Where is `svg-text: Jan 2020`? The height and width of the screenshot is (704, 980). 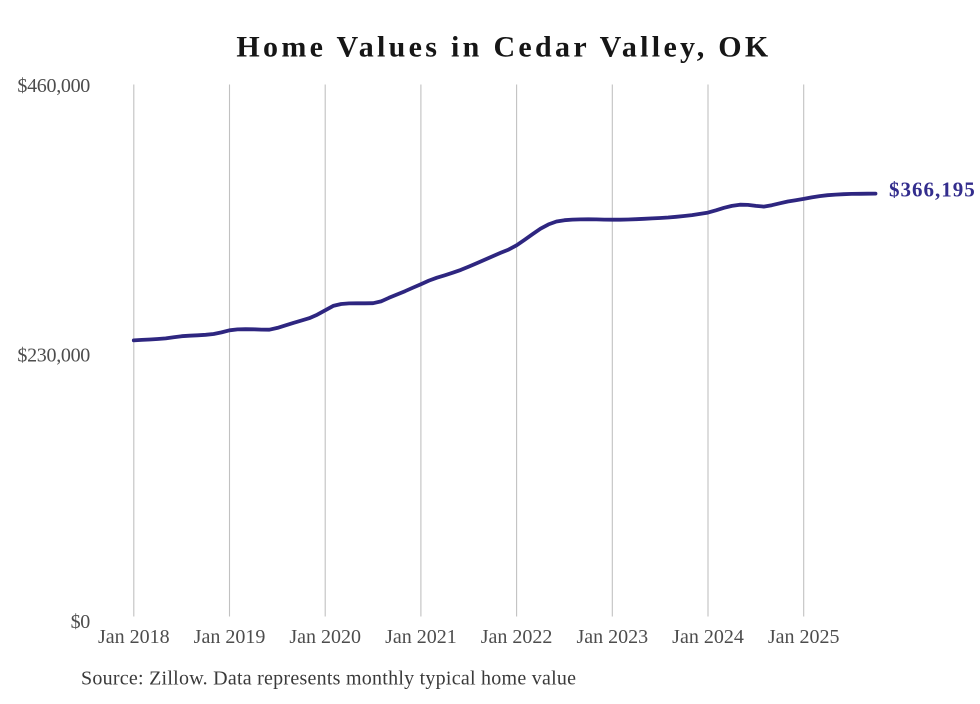
svg-text: Jan 2020 is located at coordinates (325, 637).